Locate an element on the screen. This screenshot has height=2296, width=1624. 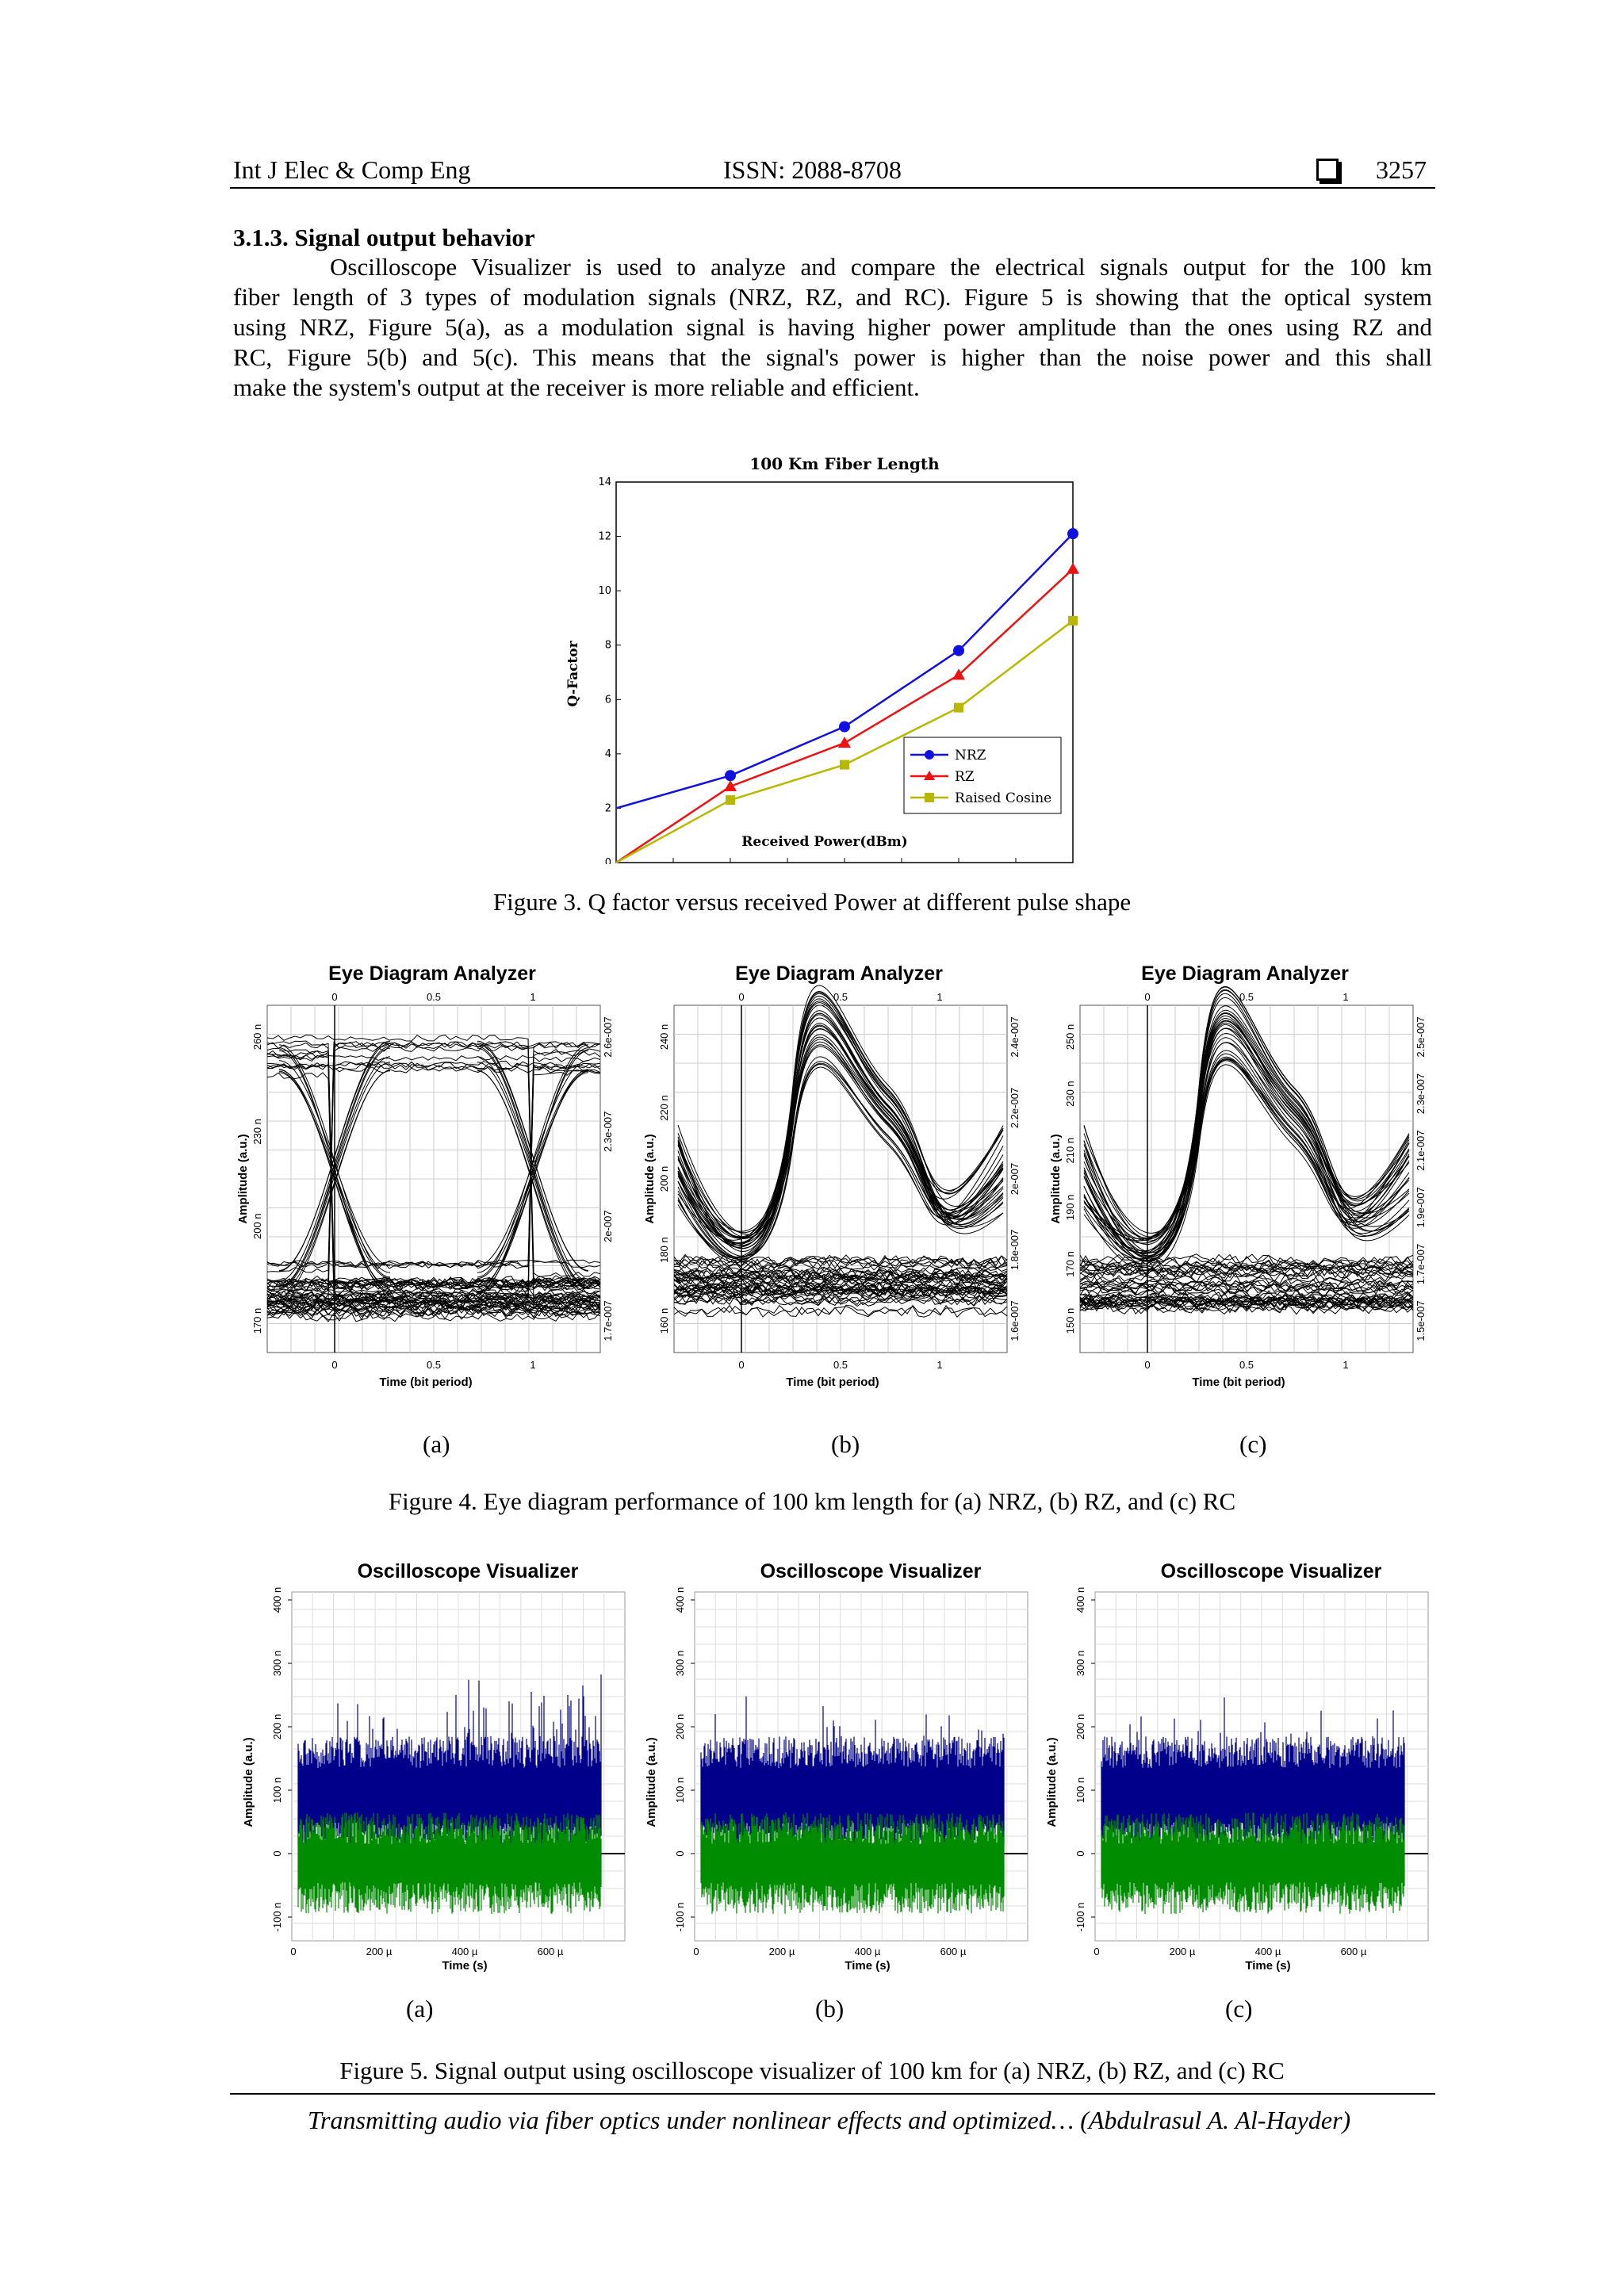
legend-label: NRZ is located at coordinates (970, 756).